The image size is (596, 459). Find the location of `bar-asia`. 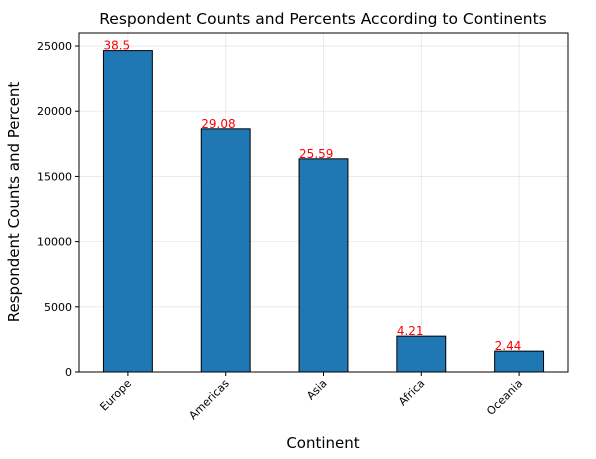

bar-asia is located at coordinates (323, 265).